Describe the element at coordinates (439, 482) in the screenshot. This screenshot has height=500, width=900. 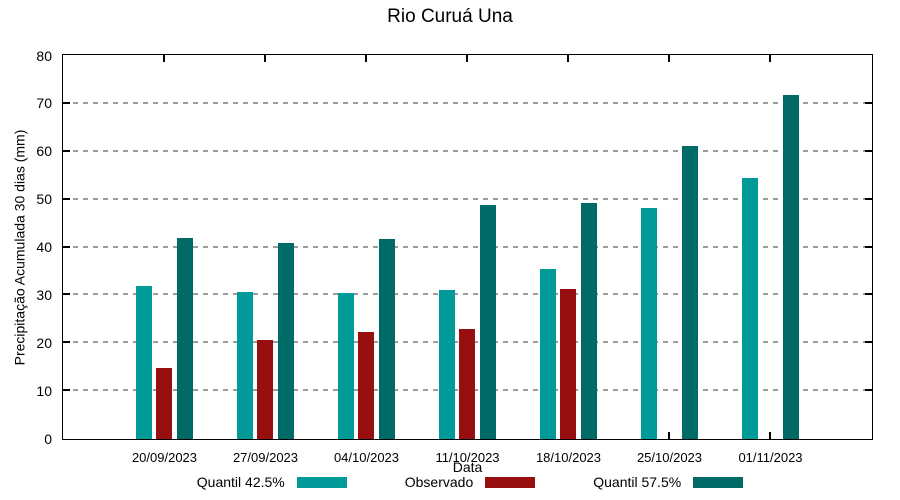
I see `legend-label: Observado` at that location.